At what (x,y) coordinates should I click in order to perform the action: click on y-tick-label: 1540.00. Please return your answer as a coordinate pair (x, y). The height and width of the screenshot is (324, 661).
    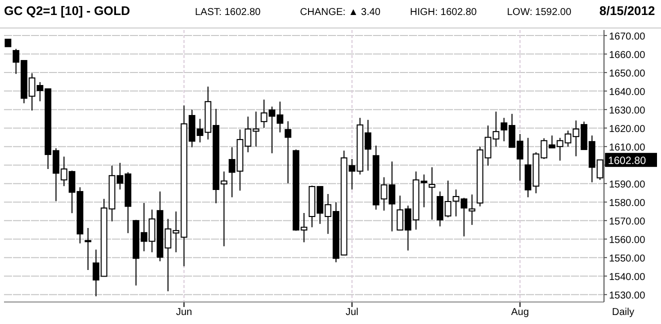
    Looking at the image, I should click on (627, 278).